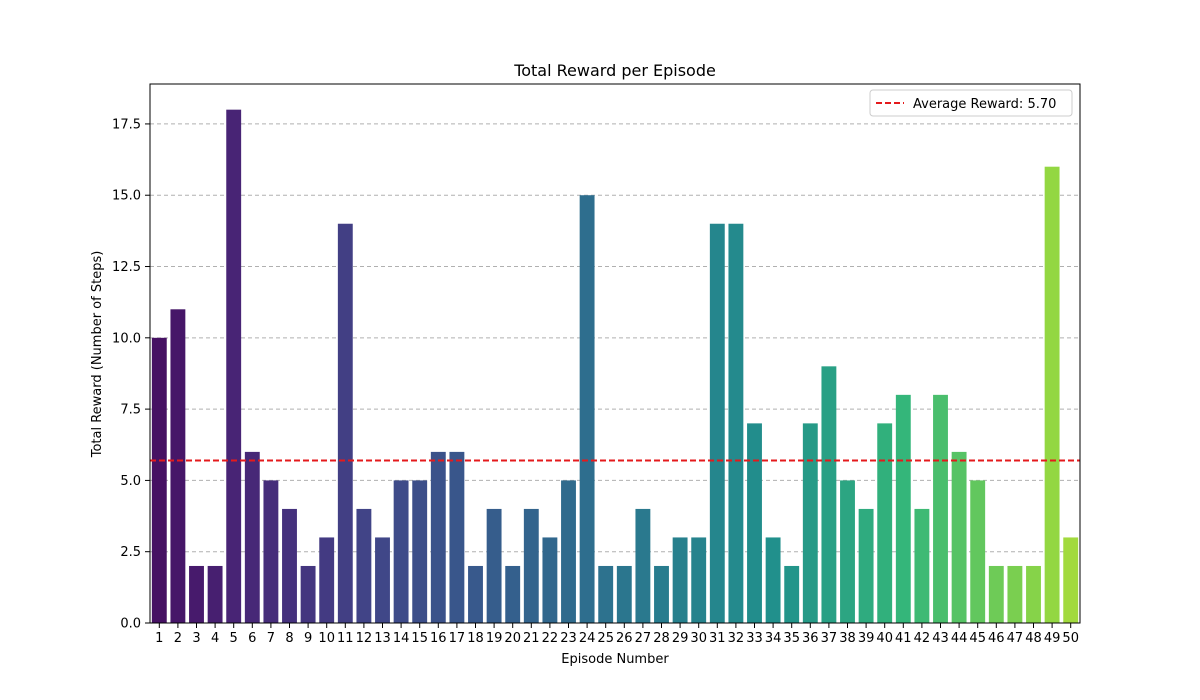 This screenshot has width=1200, height=700. What do you see at coordinates (178, 638) in the screenshot?
I see `x-tick-label: 2` at bounding box center [178, 638].